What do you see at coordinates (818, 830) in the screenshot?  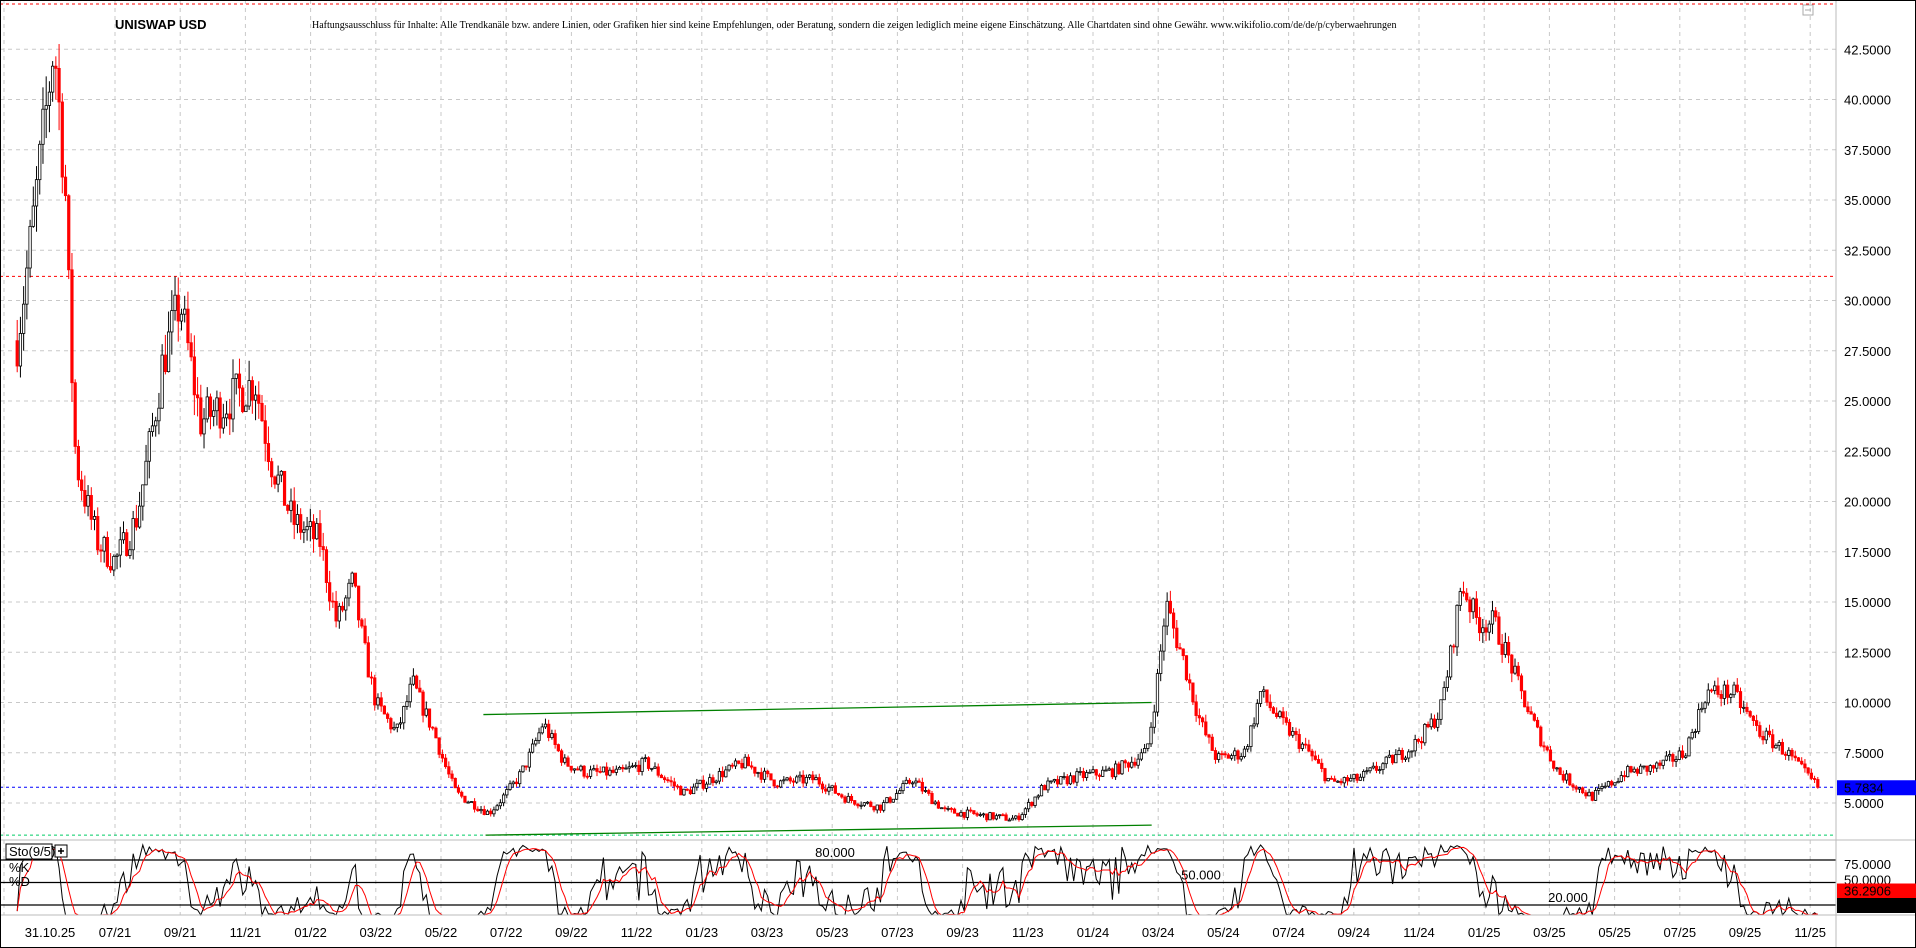 I see `trendline` at bounding box center [818, 830].